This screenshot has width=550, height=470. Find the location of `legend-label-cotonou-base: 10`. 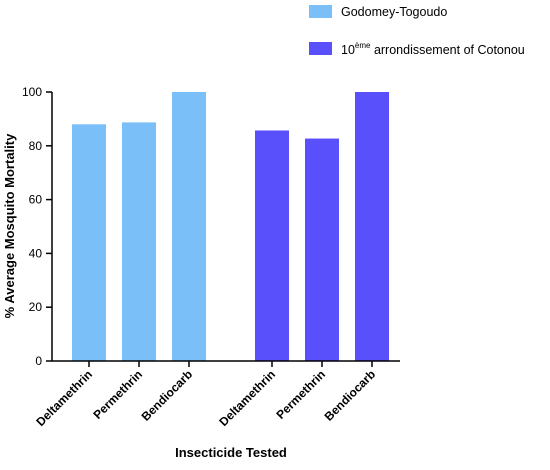

legend-label-cotonou-base: 10 is located at coordinates (348, 50).